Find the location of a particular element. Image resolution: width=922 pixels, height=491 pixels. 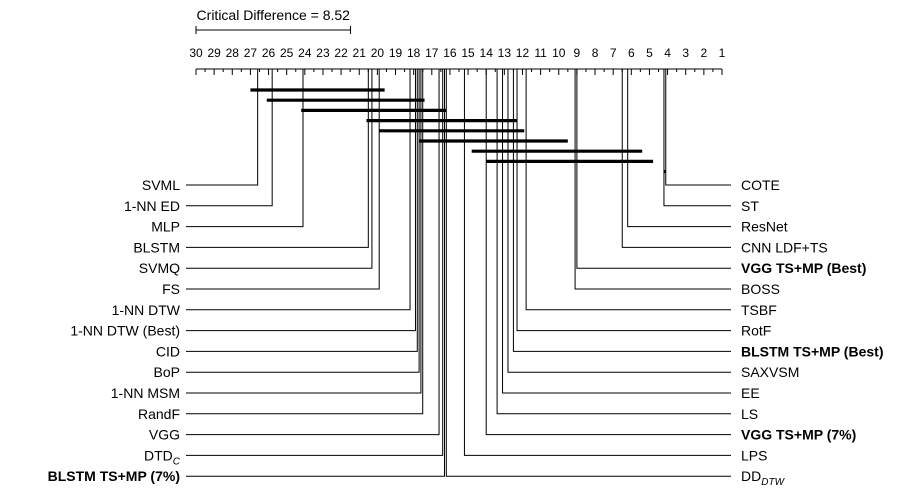

method-svml: SVML is located at coordinates (200, 131).